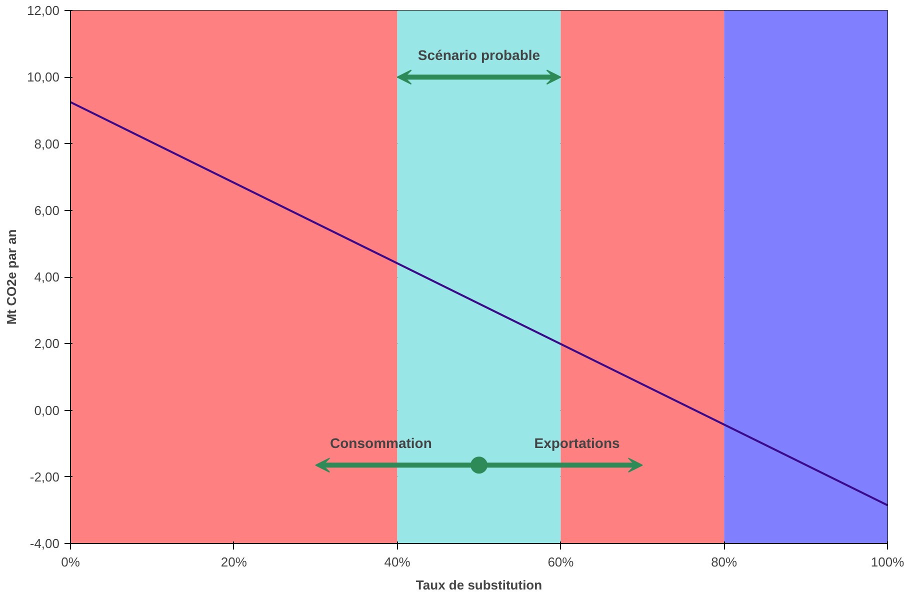 The image size is (912, 595). I want to click on x-axis-title: Taux de substitution, so click(479, 585).